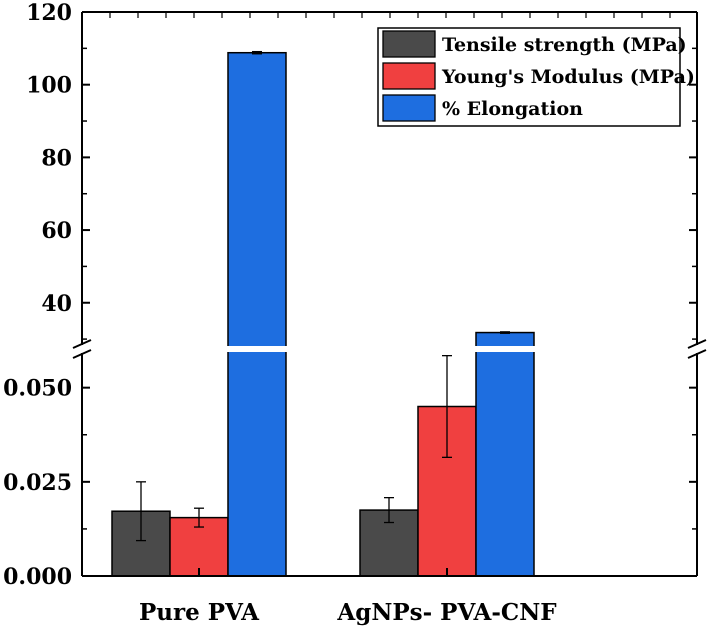  Describe the element at coordinates (446, 612) in the screenshot. I see `x-tick-label-1: AgNPs- PVA-CNF` at that location.